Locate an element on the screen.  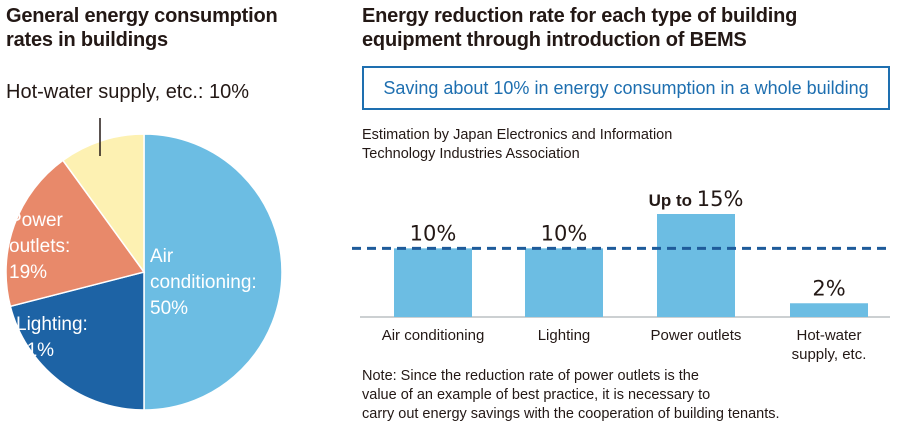
pie-label-line: conditioning: is located at coordinates (203, 282).